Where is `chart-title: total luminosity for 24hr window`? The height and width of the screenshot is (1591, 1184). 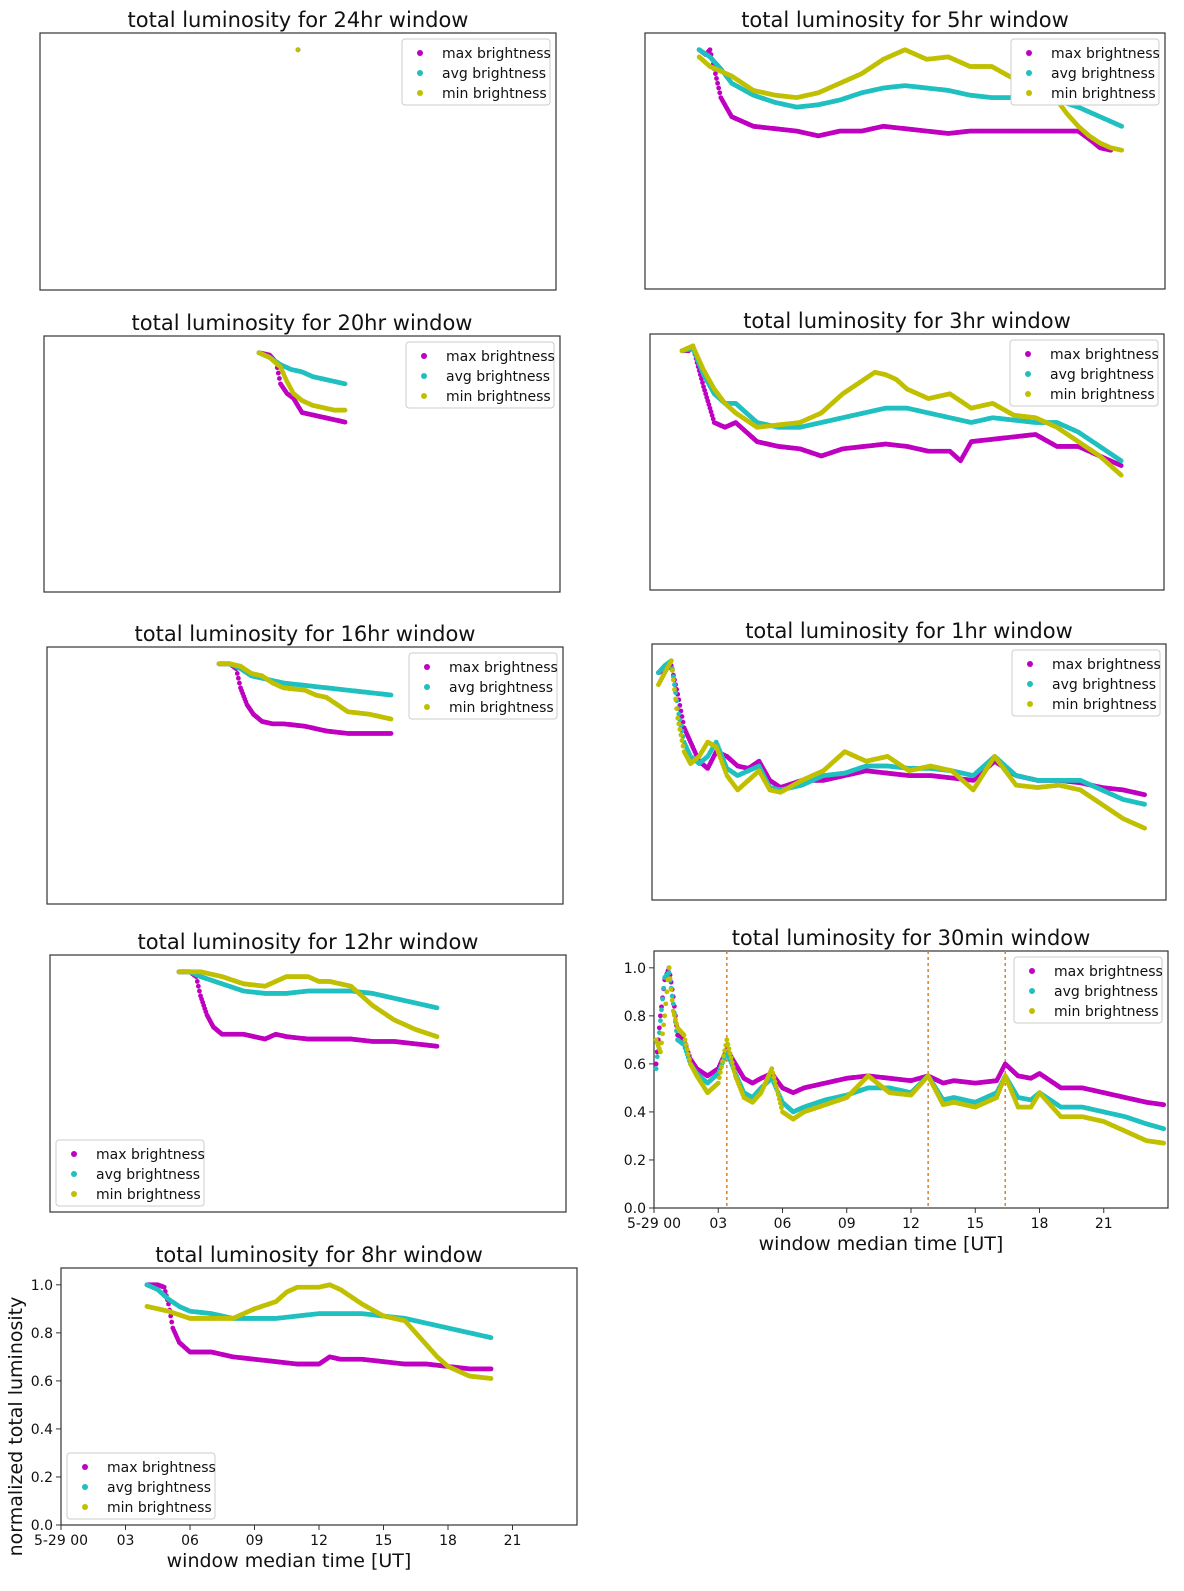 chart-title: total luminosity for 24hr window is located at coordinates (298, 20).